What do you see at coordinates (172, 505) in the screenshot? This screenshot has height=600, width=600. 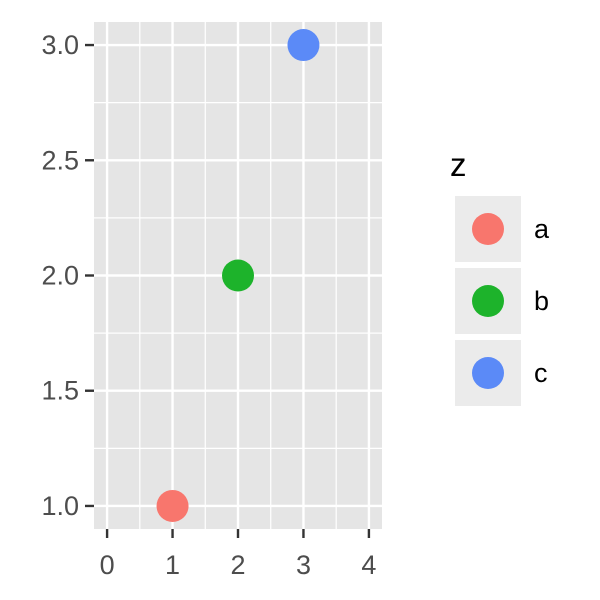 I see `data-point-a` at bounding box center [172, 505].